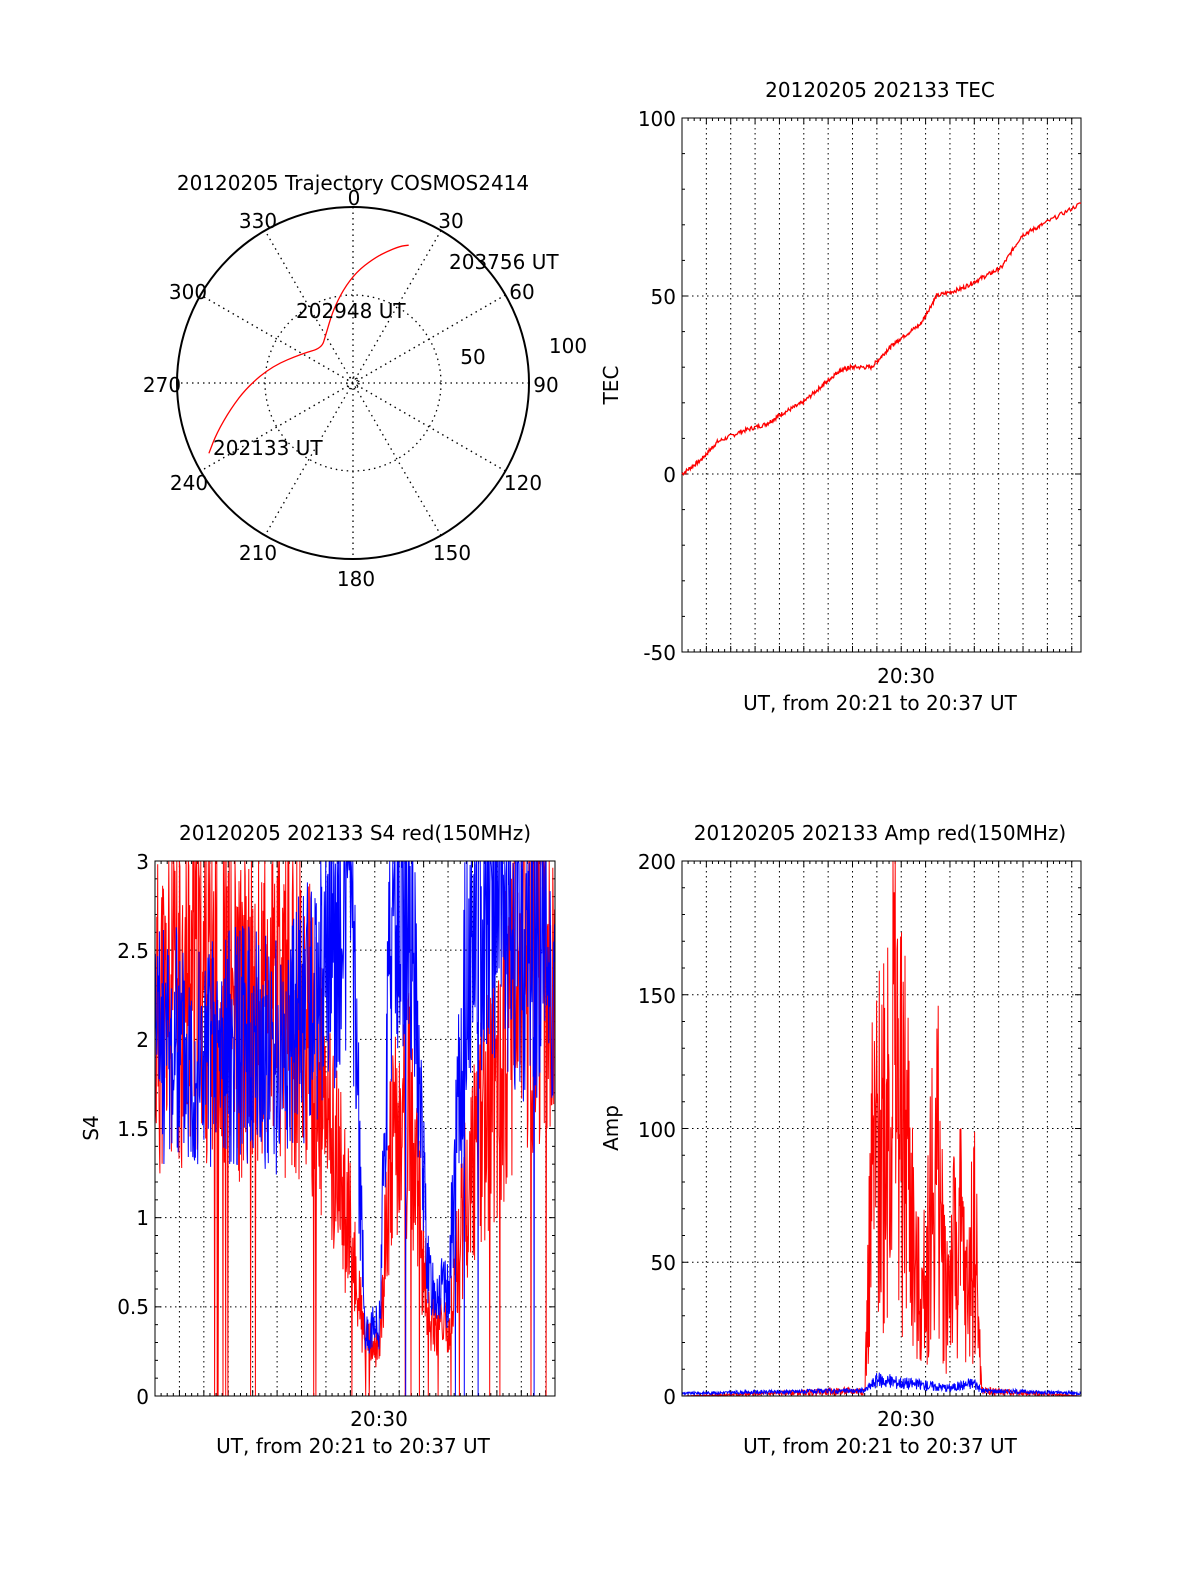  Describe the element at coordinates (351, 311) in the screenshot. I see `trajectory-label-mid: 202948 UT` at that location.